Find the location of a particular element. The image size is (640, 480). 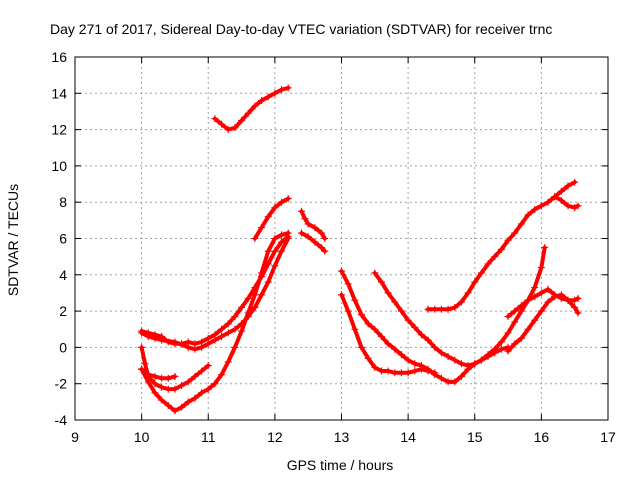

x-tick-label: 12 is located at coordinates (275, 437).